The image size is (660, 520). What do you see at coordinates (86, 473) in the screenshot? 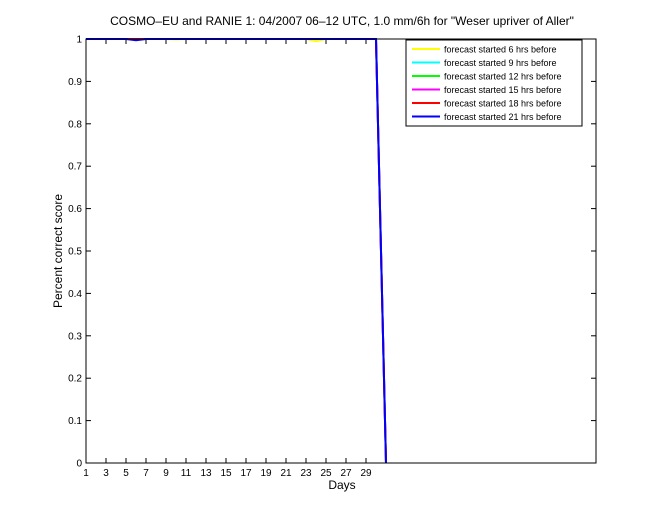
I see `x-tick-label: 1` at bounding box center [86, 473].